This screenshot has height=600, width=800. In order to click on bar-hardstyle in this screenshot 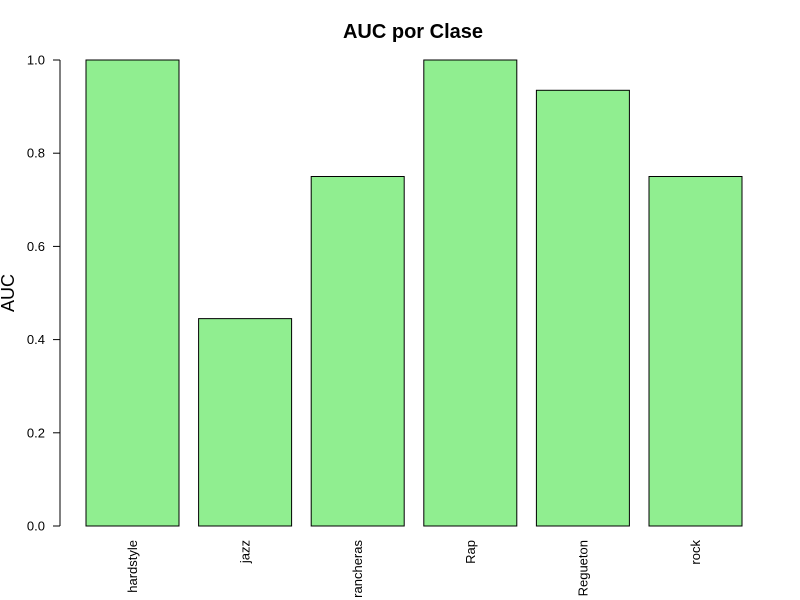, I will do `click(132, 293)`.